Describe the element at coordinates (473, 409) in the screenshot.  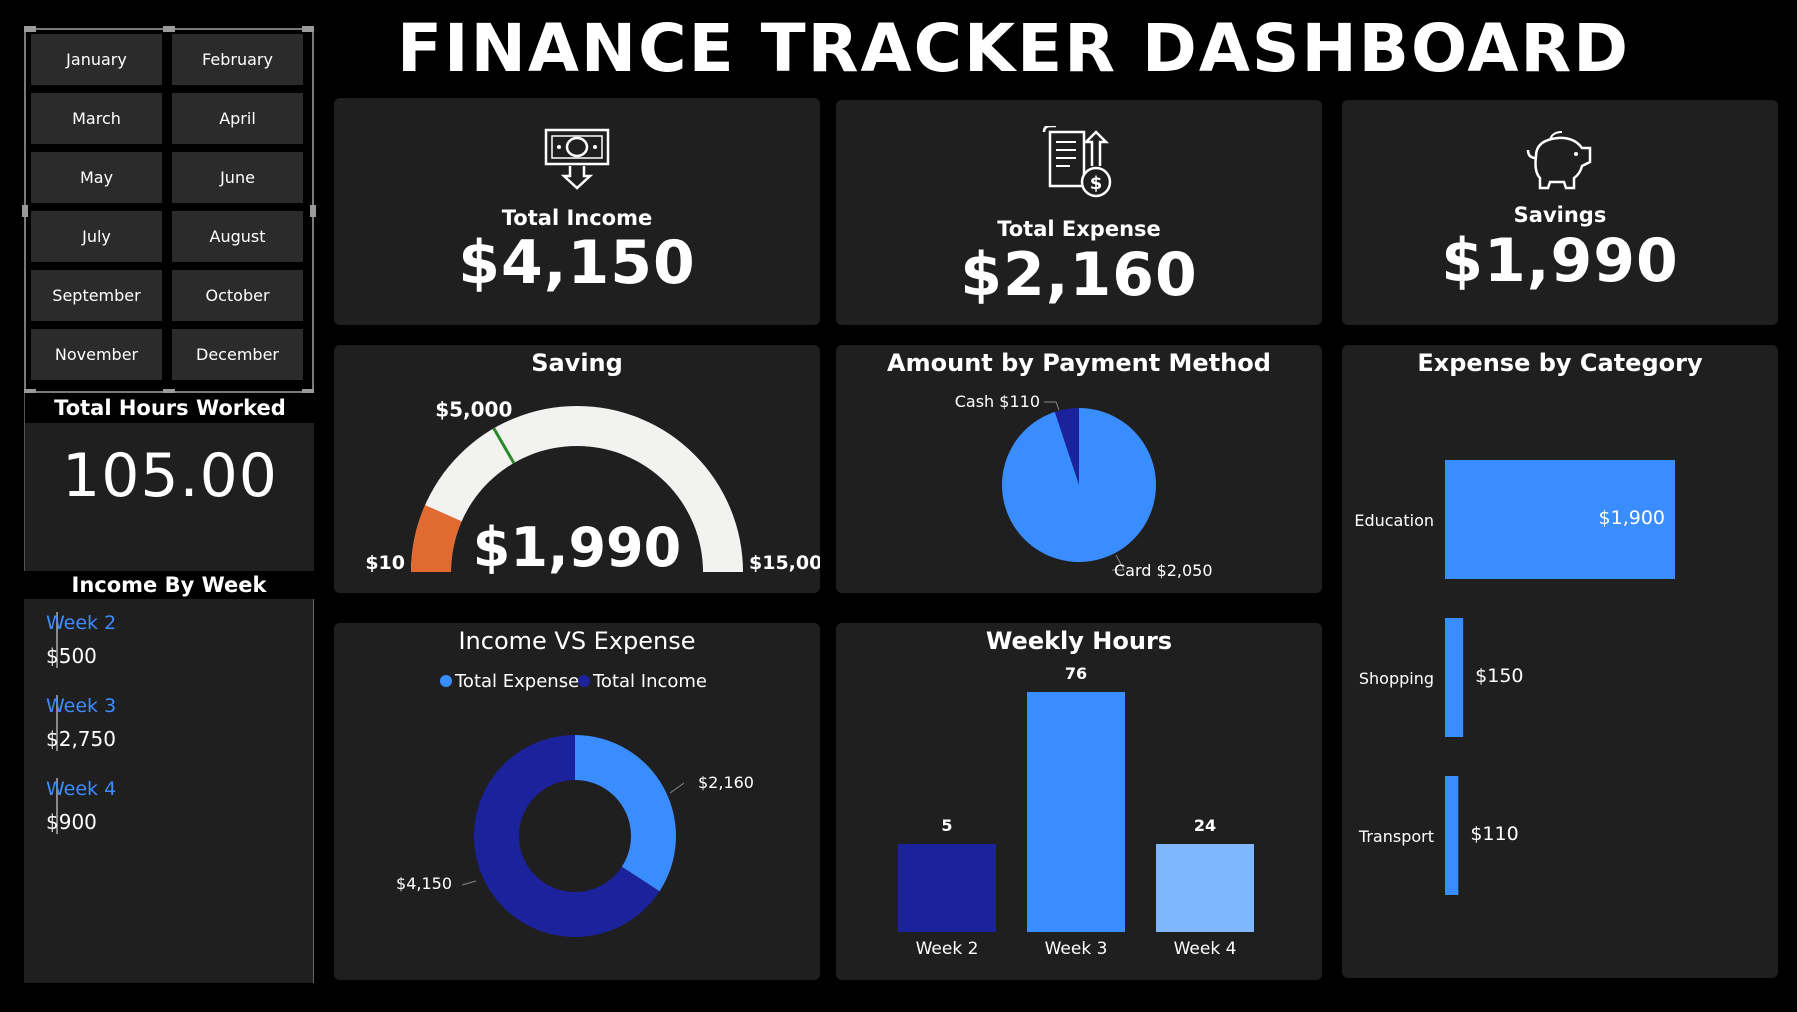
I see `gauge-target-label: $5,000` at that location.